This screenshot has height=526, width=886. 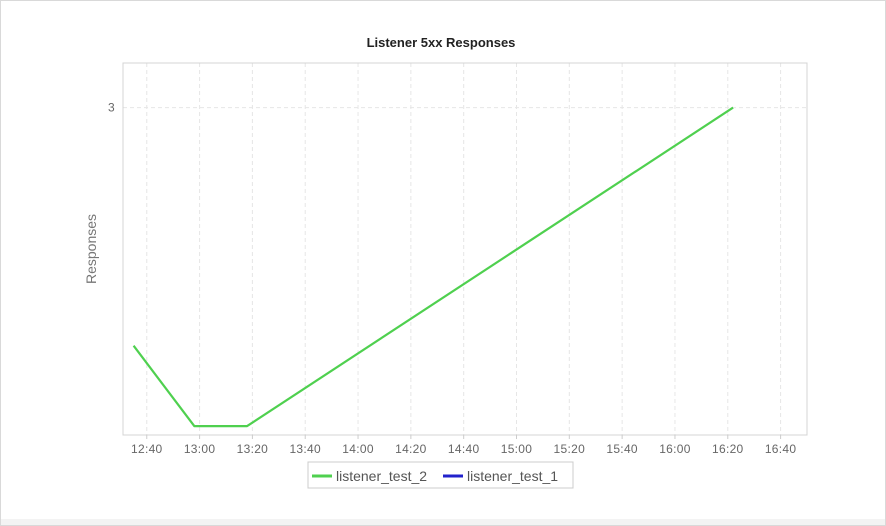 I want to click on x-tick-label: 14:40, so click(x=464, y=449).